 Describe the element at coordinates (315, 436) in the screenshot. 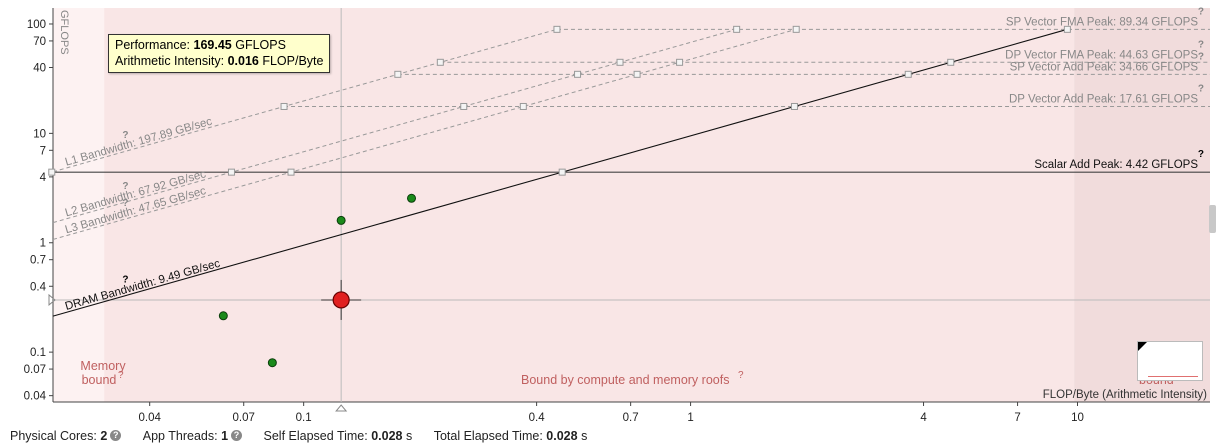

I see `self-elapsed-label: Self Elapsed Time:` at that location.